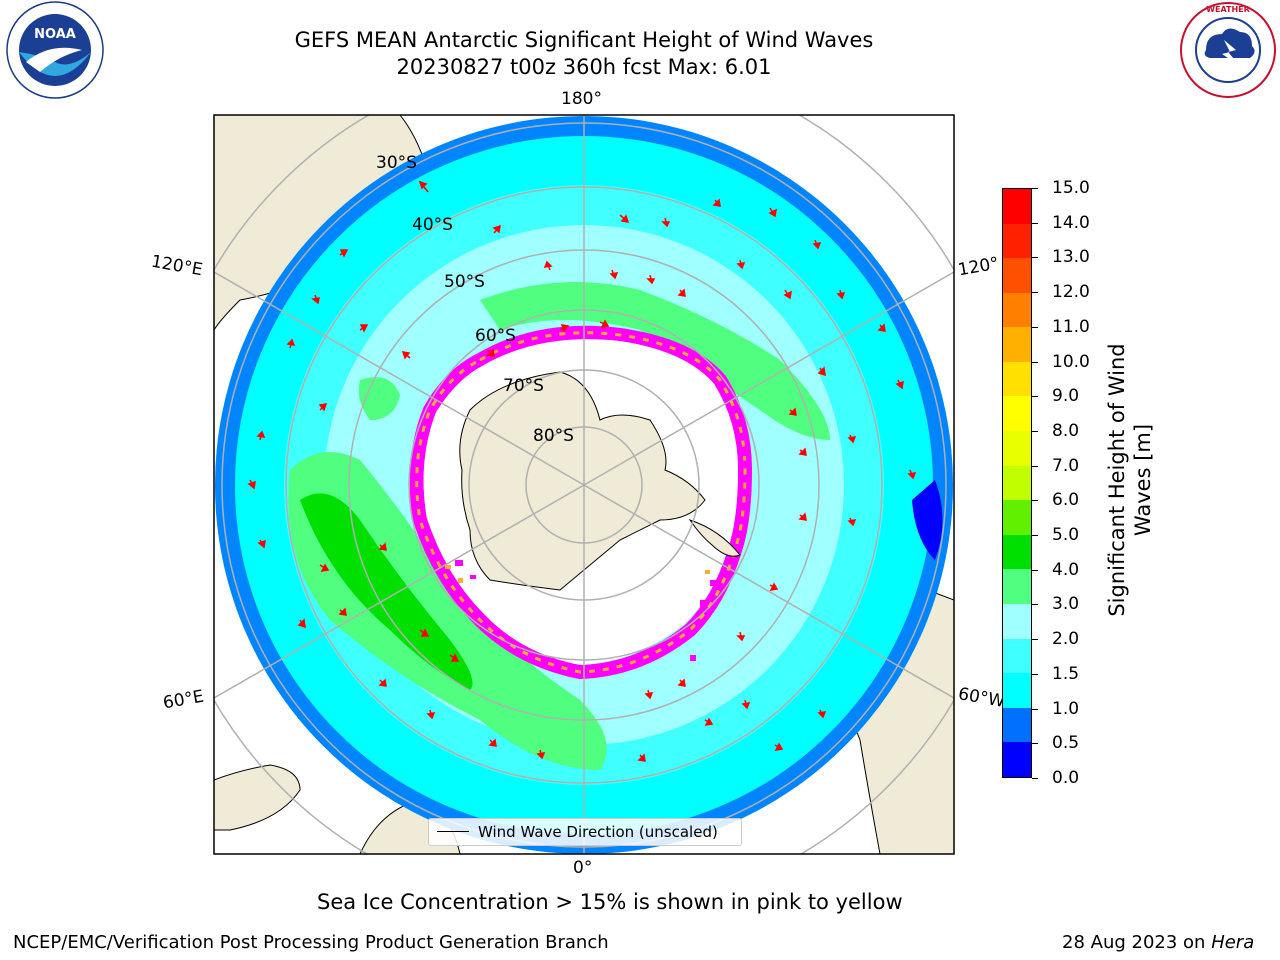 The width and height of the screenshot is (1280, 960). I want to click on colorbar-tick-label: 1.5, so click(1066, 673).